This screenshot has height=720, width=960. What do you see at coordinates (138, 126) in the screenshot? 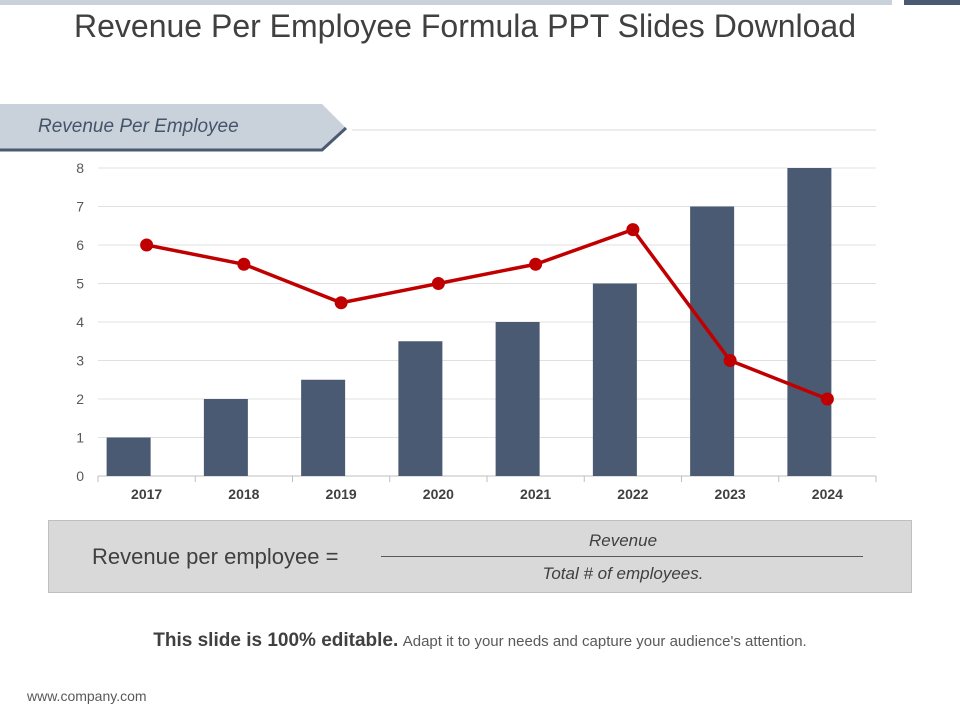
I see `tab-label: Revenue Per Employee` at bounding box center [138, 126].